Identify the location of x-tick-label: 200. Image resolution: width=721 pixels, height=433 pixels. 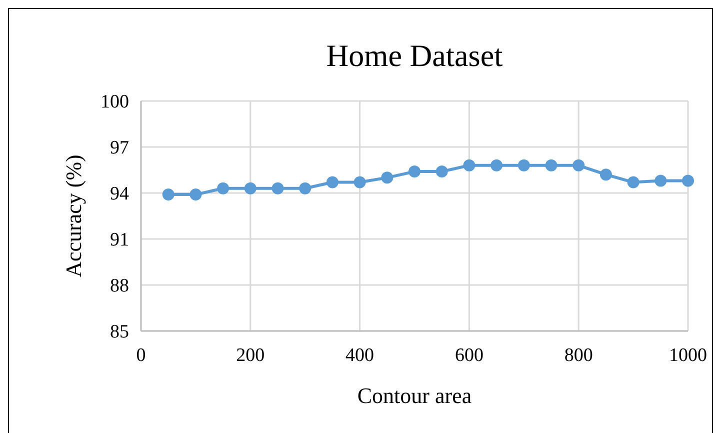
(250, 355).